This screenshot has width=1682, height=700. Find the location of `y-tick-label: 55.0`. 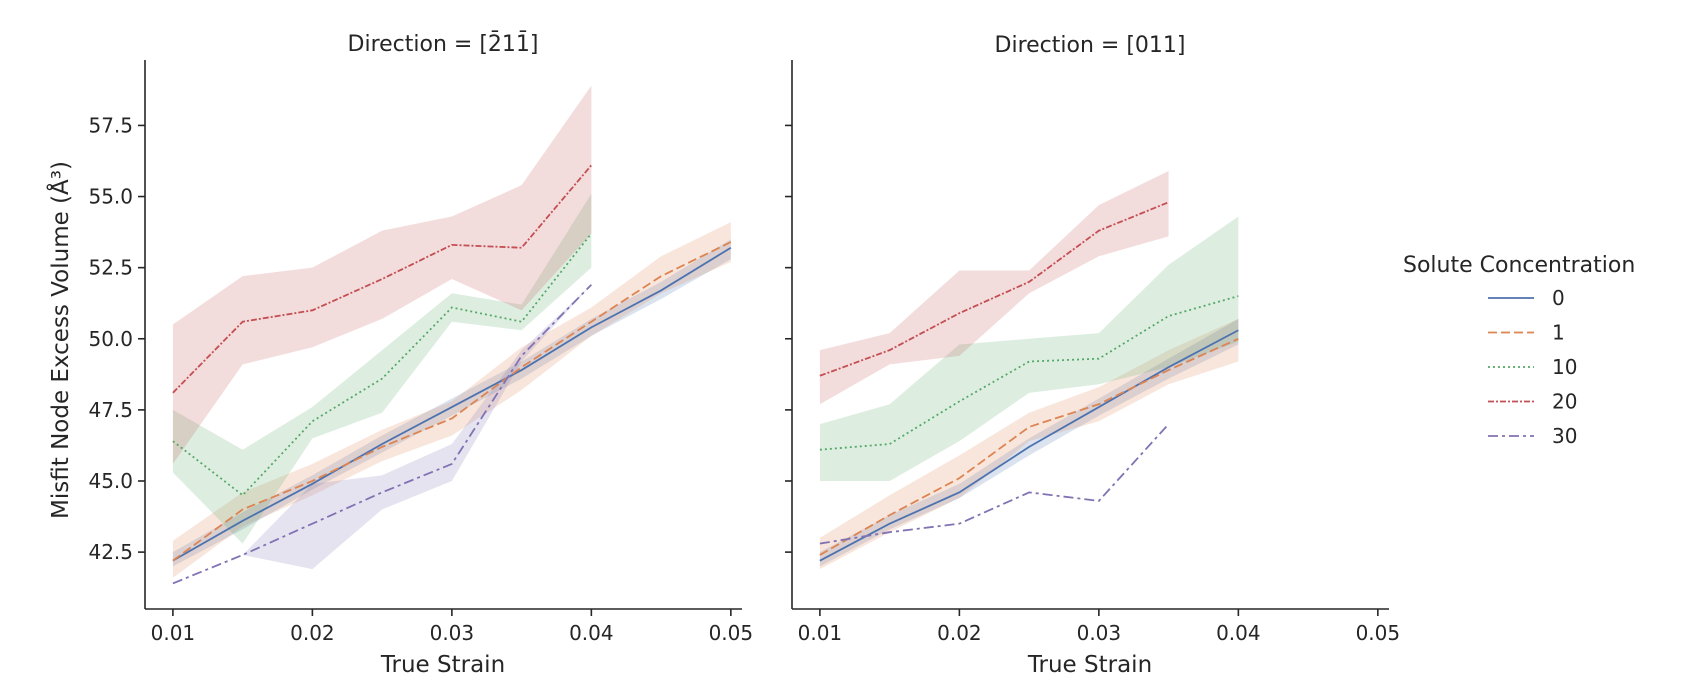

y-tick-label: 55.0 is located at coordinates (110, 197).